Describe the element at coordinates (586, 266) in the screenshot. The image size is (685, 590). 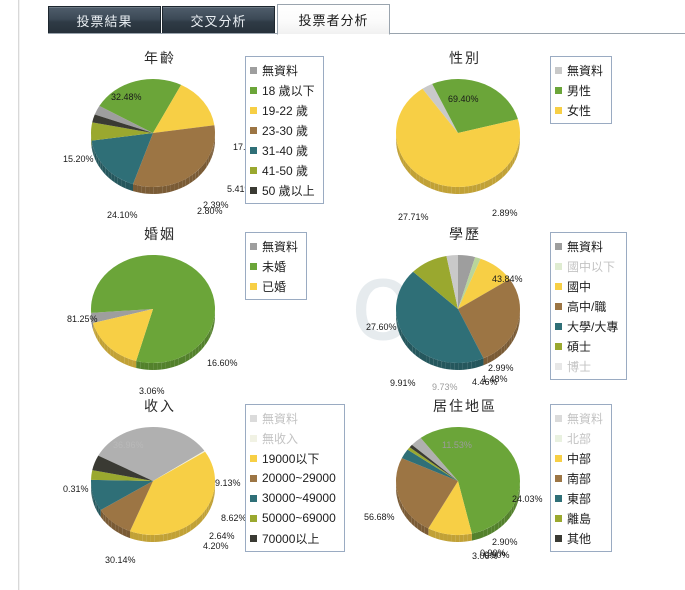
I see `legend-item: 國中以下` at that location.